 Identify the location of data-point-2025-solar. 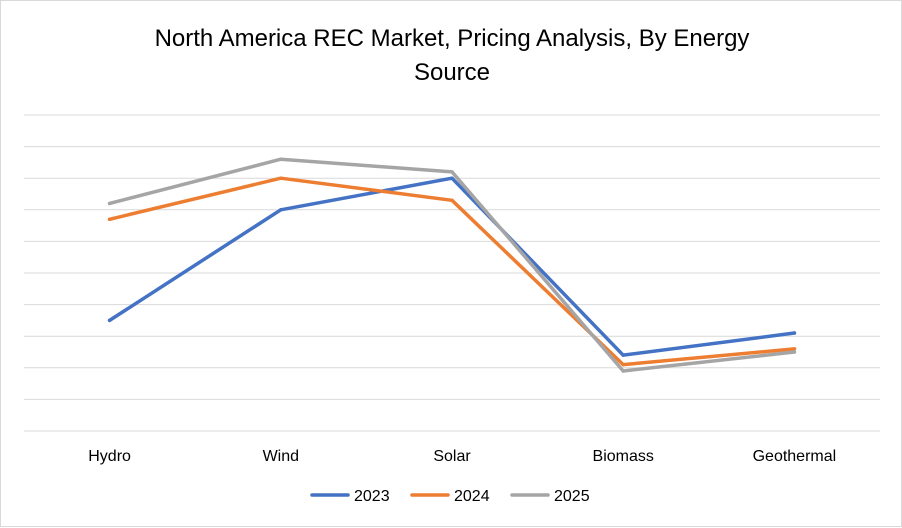
(452, 172).